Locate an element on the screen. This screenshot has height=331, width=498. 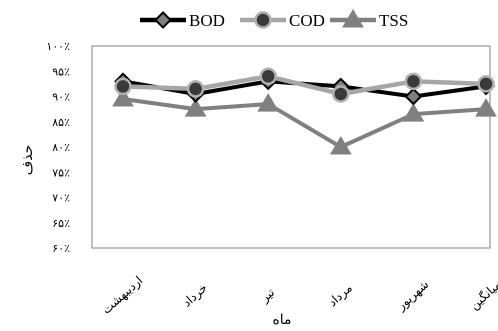
x-axis-label: ماه is located at coordinates (281, 320).